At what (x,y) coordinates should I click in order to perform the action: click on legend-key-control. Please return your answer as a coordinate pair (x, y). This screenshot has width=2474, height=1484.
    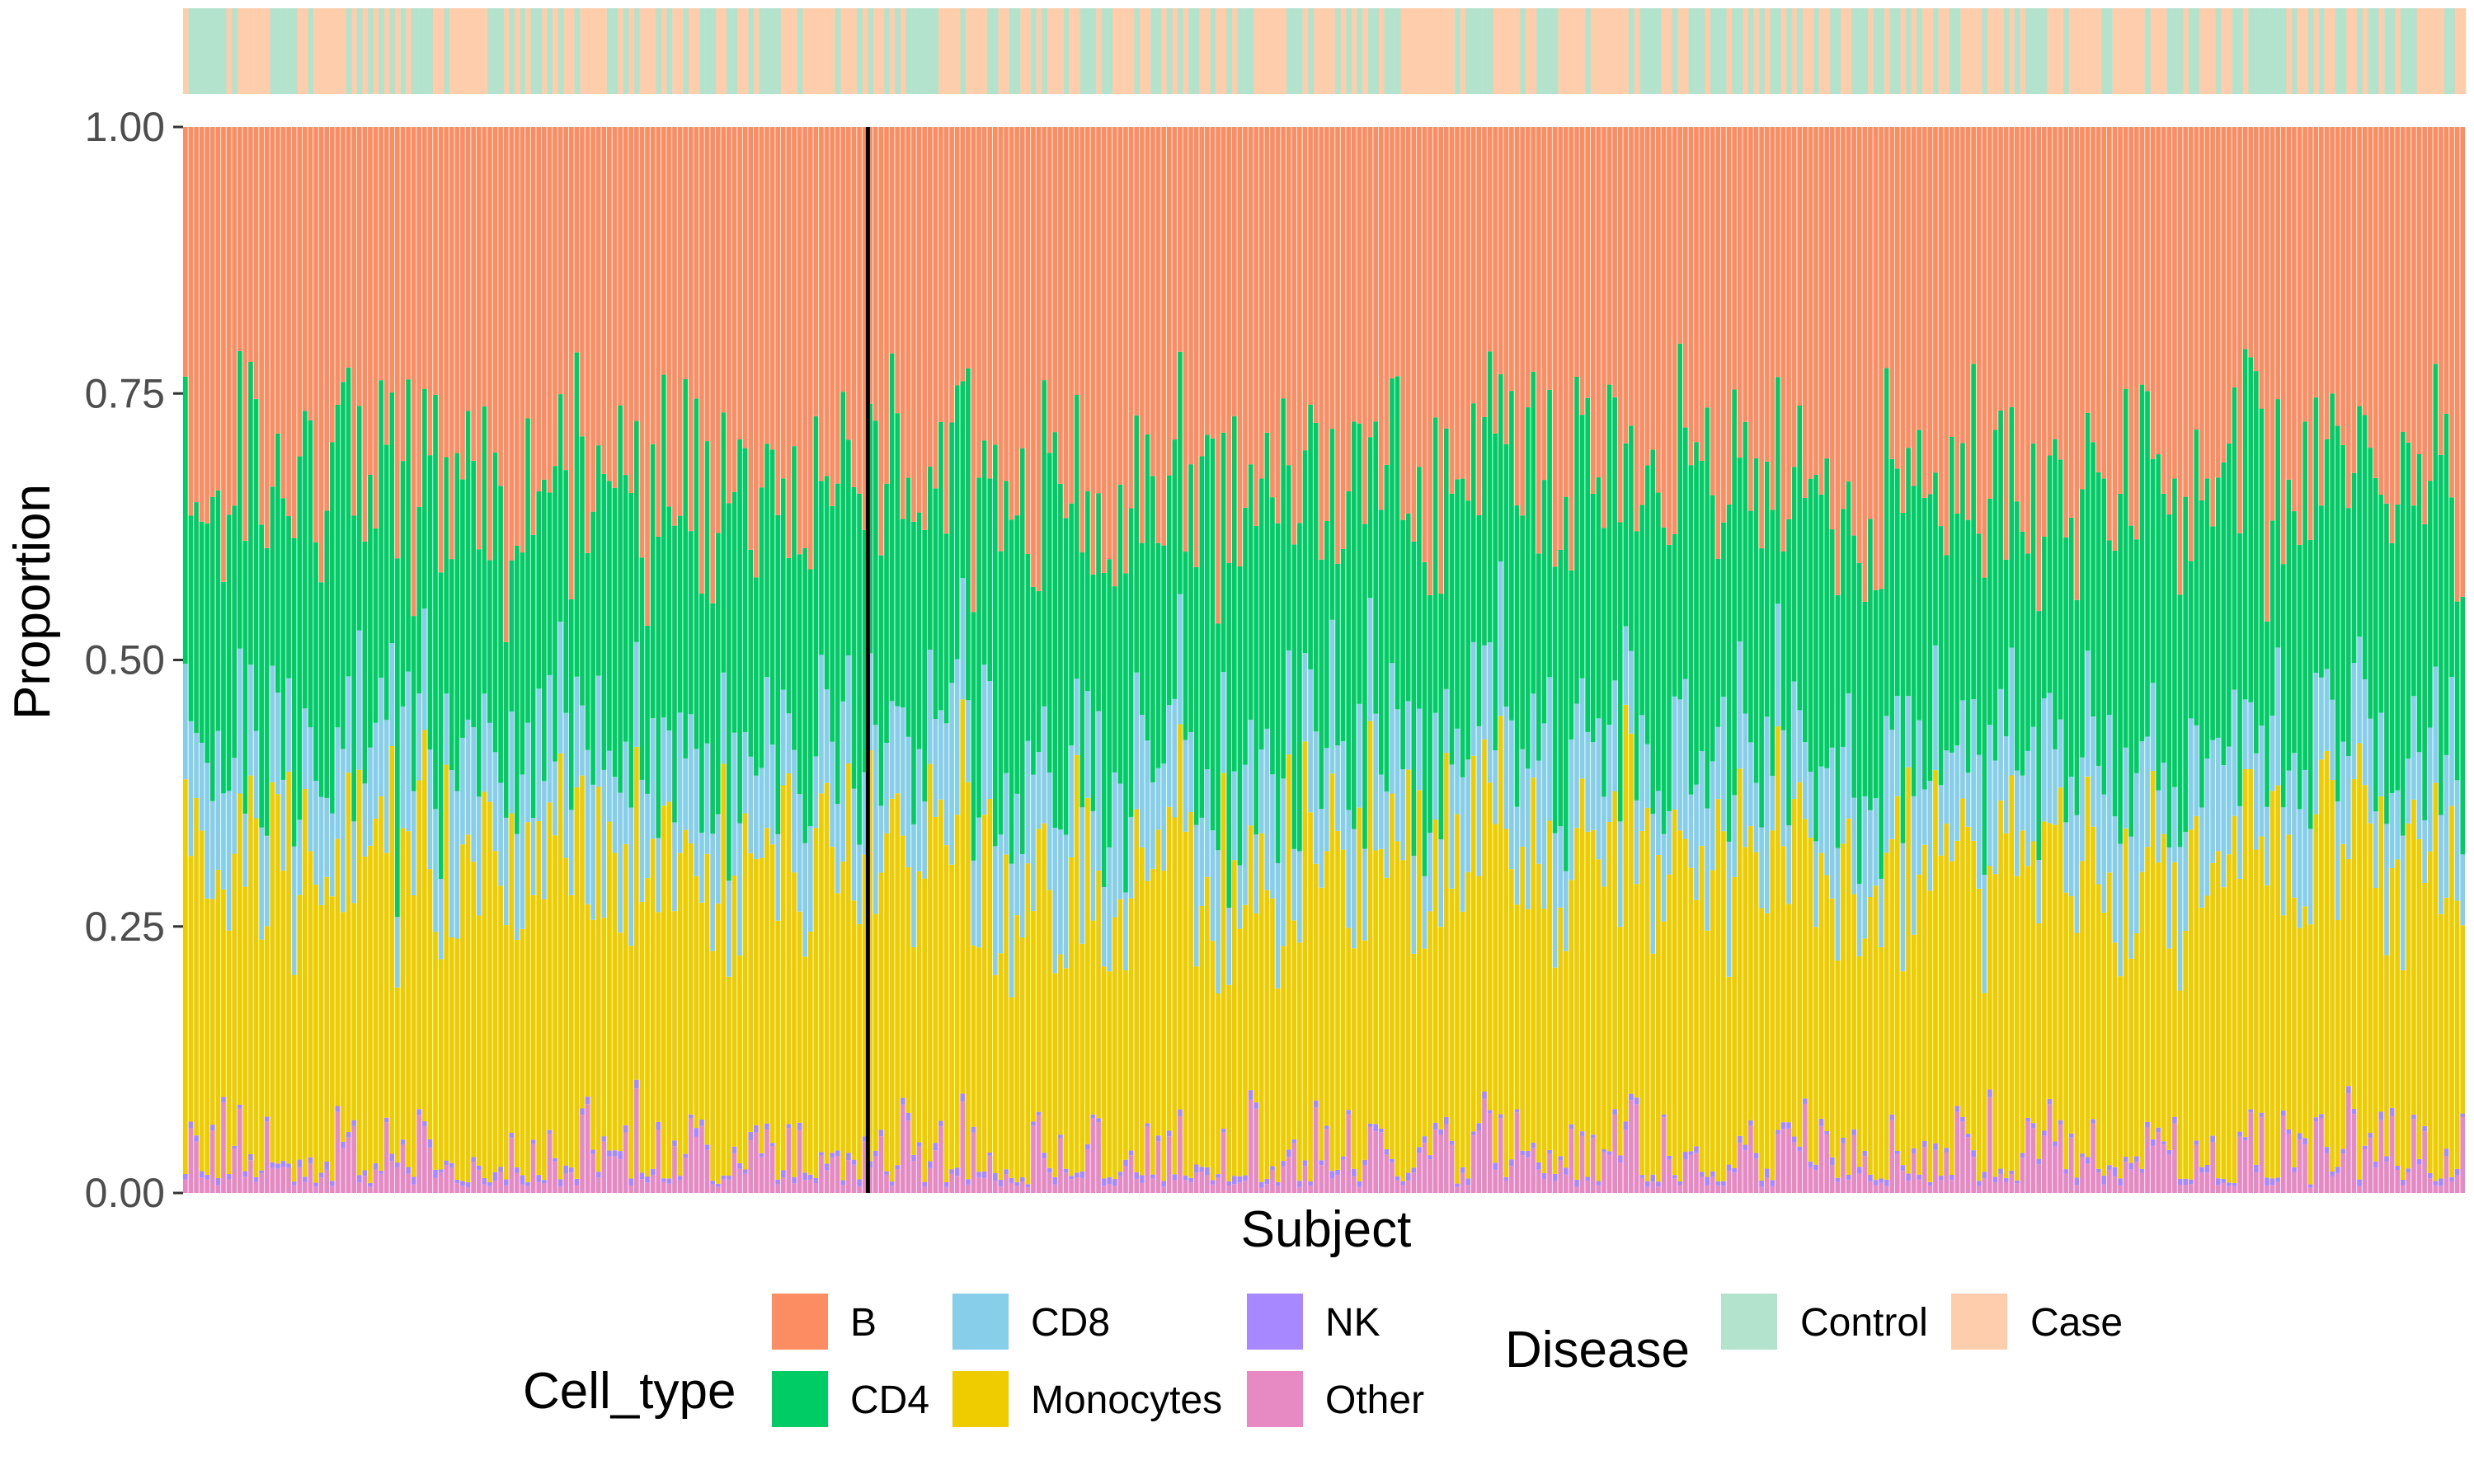
    Looking at the image, I should click on (1749, 1322).